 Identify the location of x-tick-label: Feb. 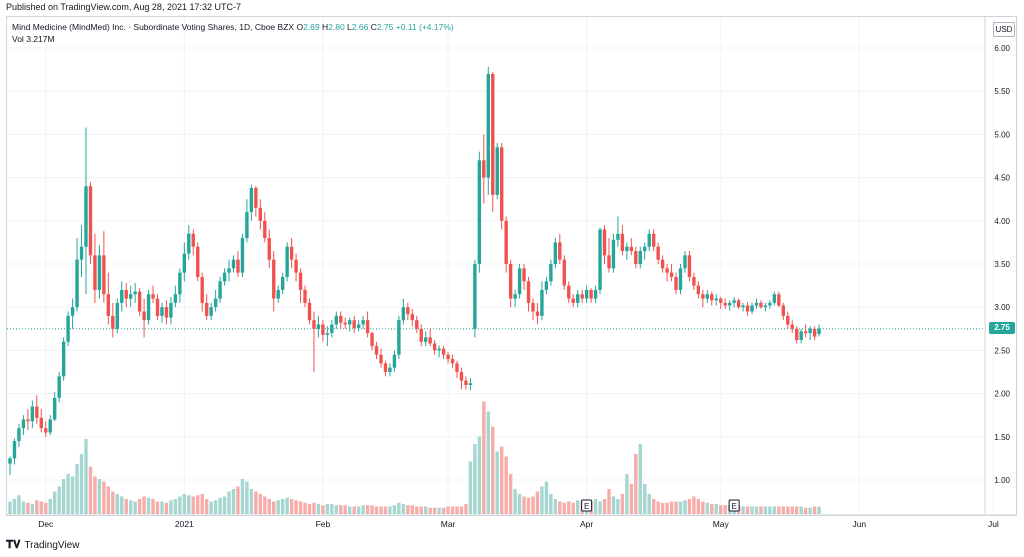
(323, 524).